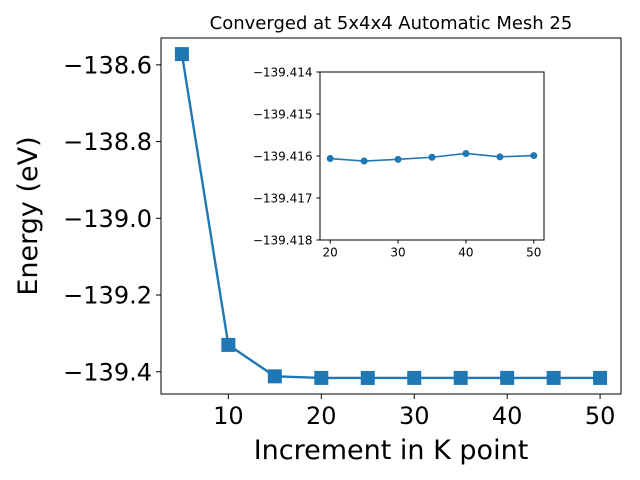  I want to click on main-y-ticks: −138.6 −138.8 −139.0 −139.2 −139.4, so click(112, 218).